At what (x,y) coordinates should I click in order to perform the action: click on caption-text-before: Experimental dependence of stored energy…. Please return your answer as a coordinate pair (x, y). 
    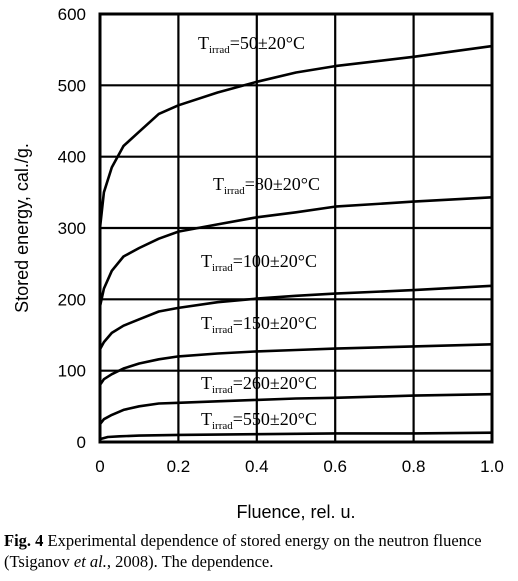
    Looking at the image, I should click on (243, 551).